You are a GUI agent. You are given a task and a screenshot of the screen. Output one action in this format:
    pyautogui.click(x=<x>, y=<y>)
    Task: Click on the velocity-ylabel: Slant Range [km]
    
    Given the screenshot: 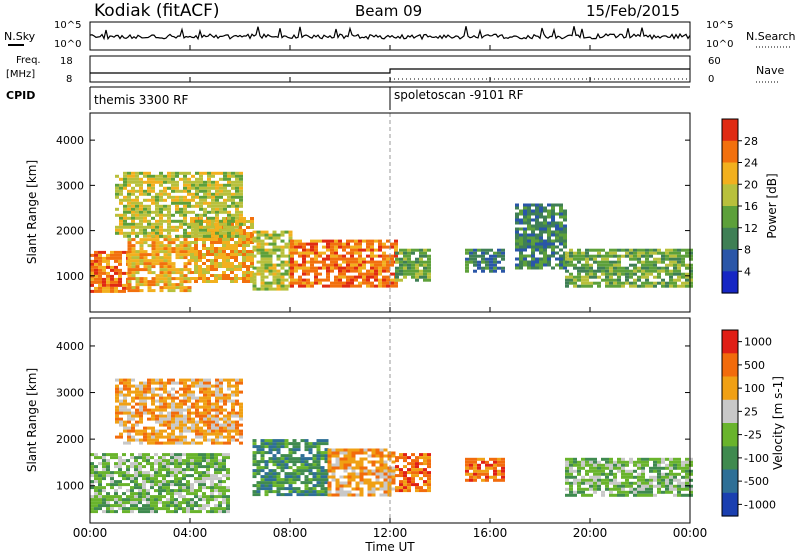 What is the action you would take?
    pyautogui.click(x=32, y=420)
    